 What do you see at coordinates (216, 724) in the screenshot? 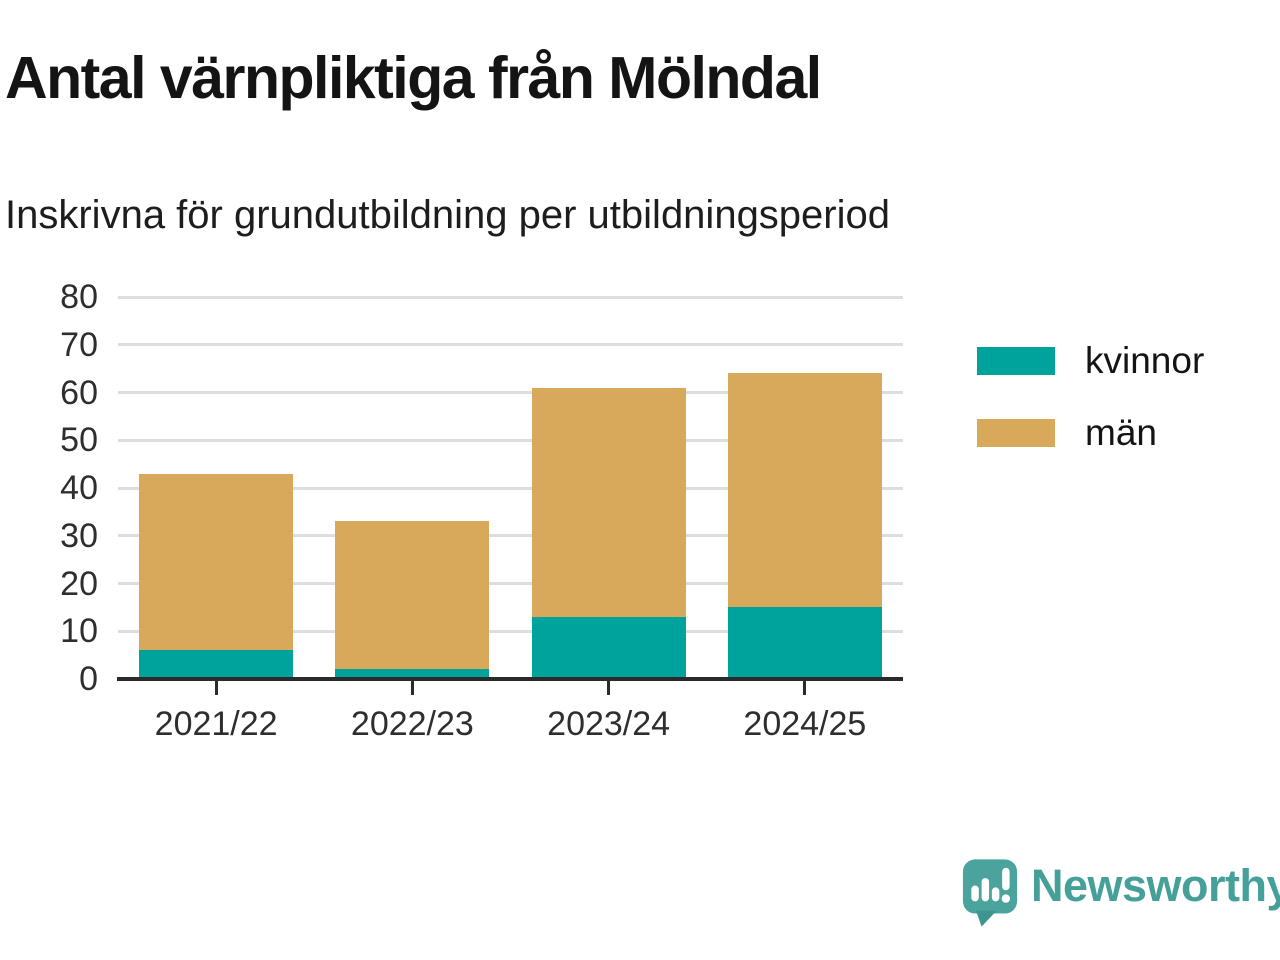
I see `x-axis-tick-label: 2021/22` at bounding box center [216, 724].